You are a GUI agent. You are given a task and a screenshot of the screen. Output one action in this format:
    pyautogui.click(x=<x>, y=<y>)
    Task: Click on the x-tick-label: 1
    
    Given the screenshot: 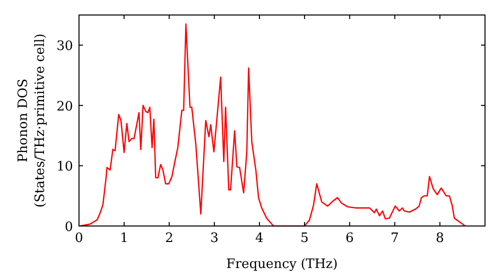 What is the action you would take?
    pyautogui.click(x=124, y=238)
    